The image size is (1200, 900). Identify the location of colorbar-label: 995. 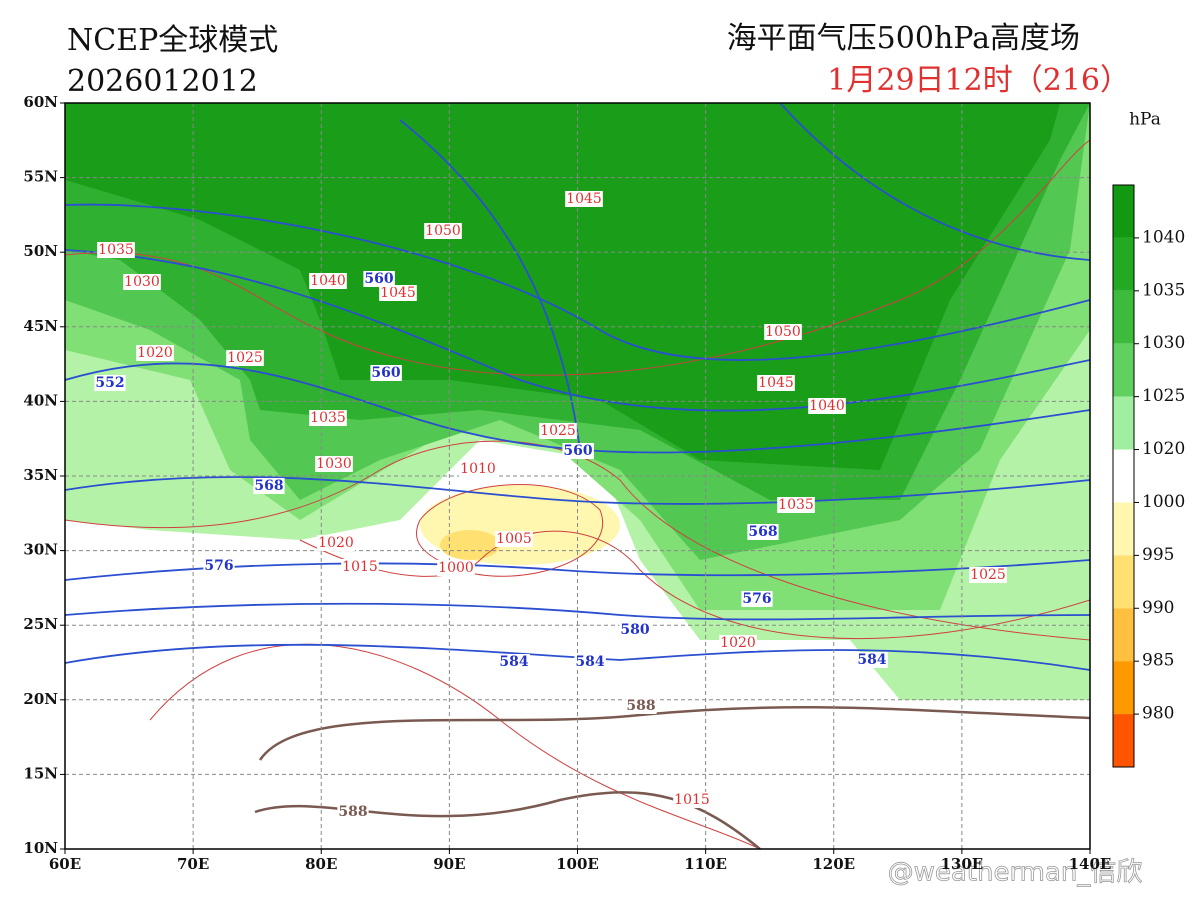
(1158, 555).